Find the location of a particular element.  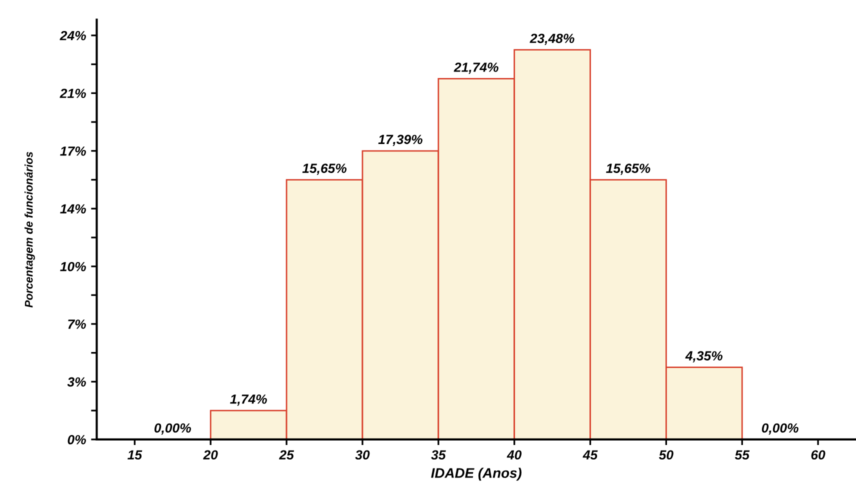

x-tick-label: 25 is located at coordinates (286, 455).